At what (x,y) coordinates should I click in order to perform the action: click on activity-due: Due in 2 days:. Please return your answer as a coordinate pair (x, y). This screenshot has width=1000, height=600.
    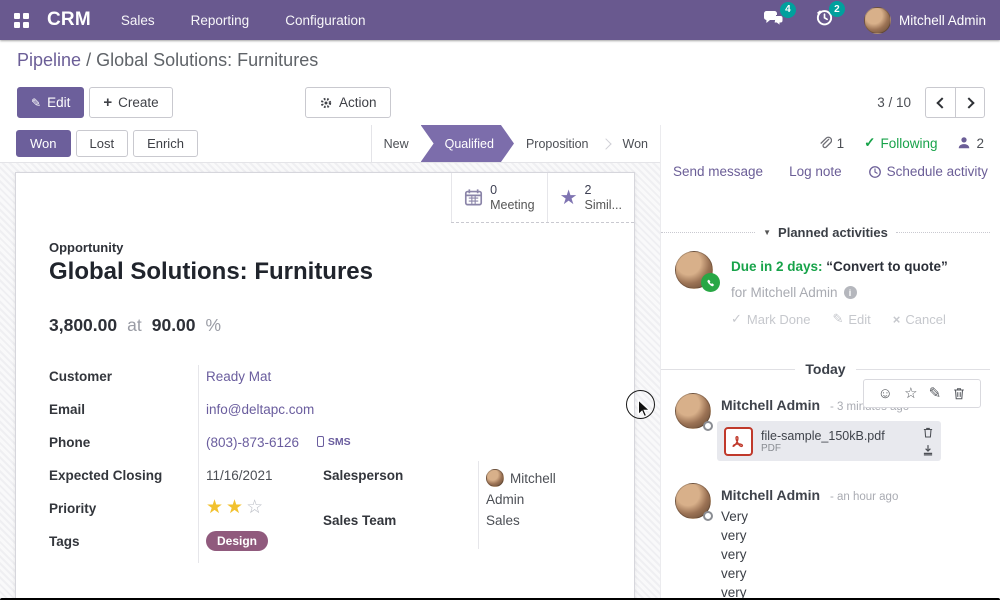
    Looking at the image, I should click on (777, 266).